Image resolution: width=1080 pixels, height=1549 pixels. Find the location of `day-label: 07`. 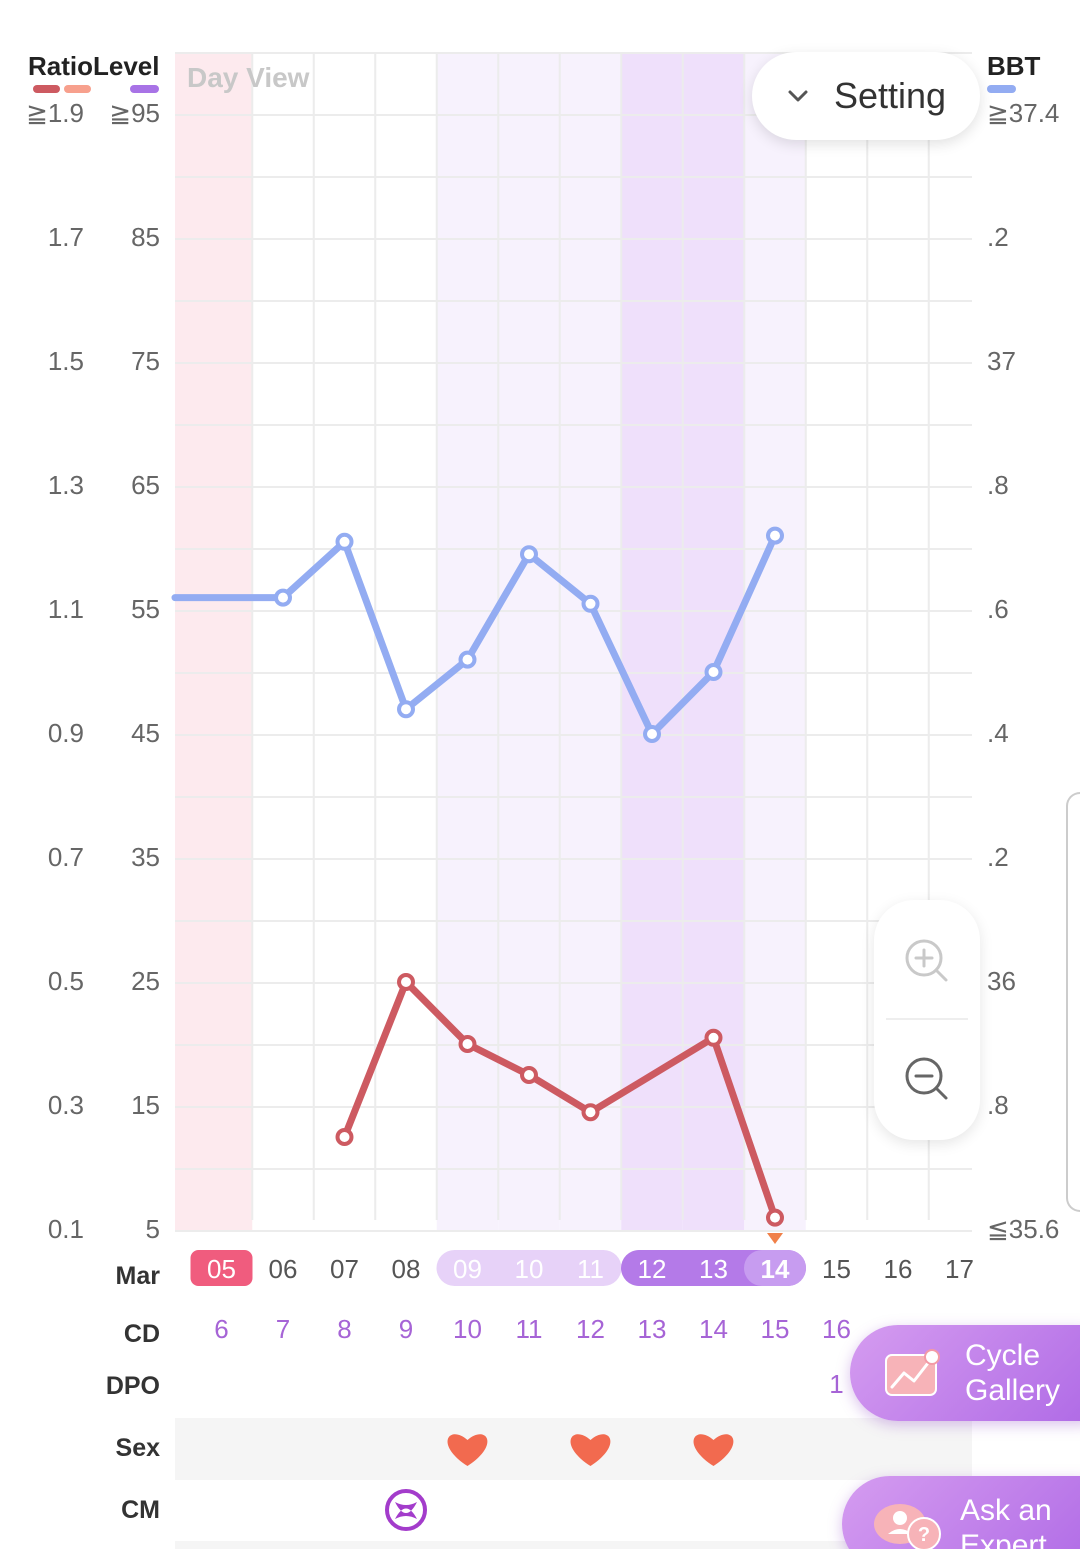

day-label: 07 is located at coordinates (344, 1269).